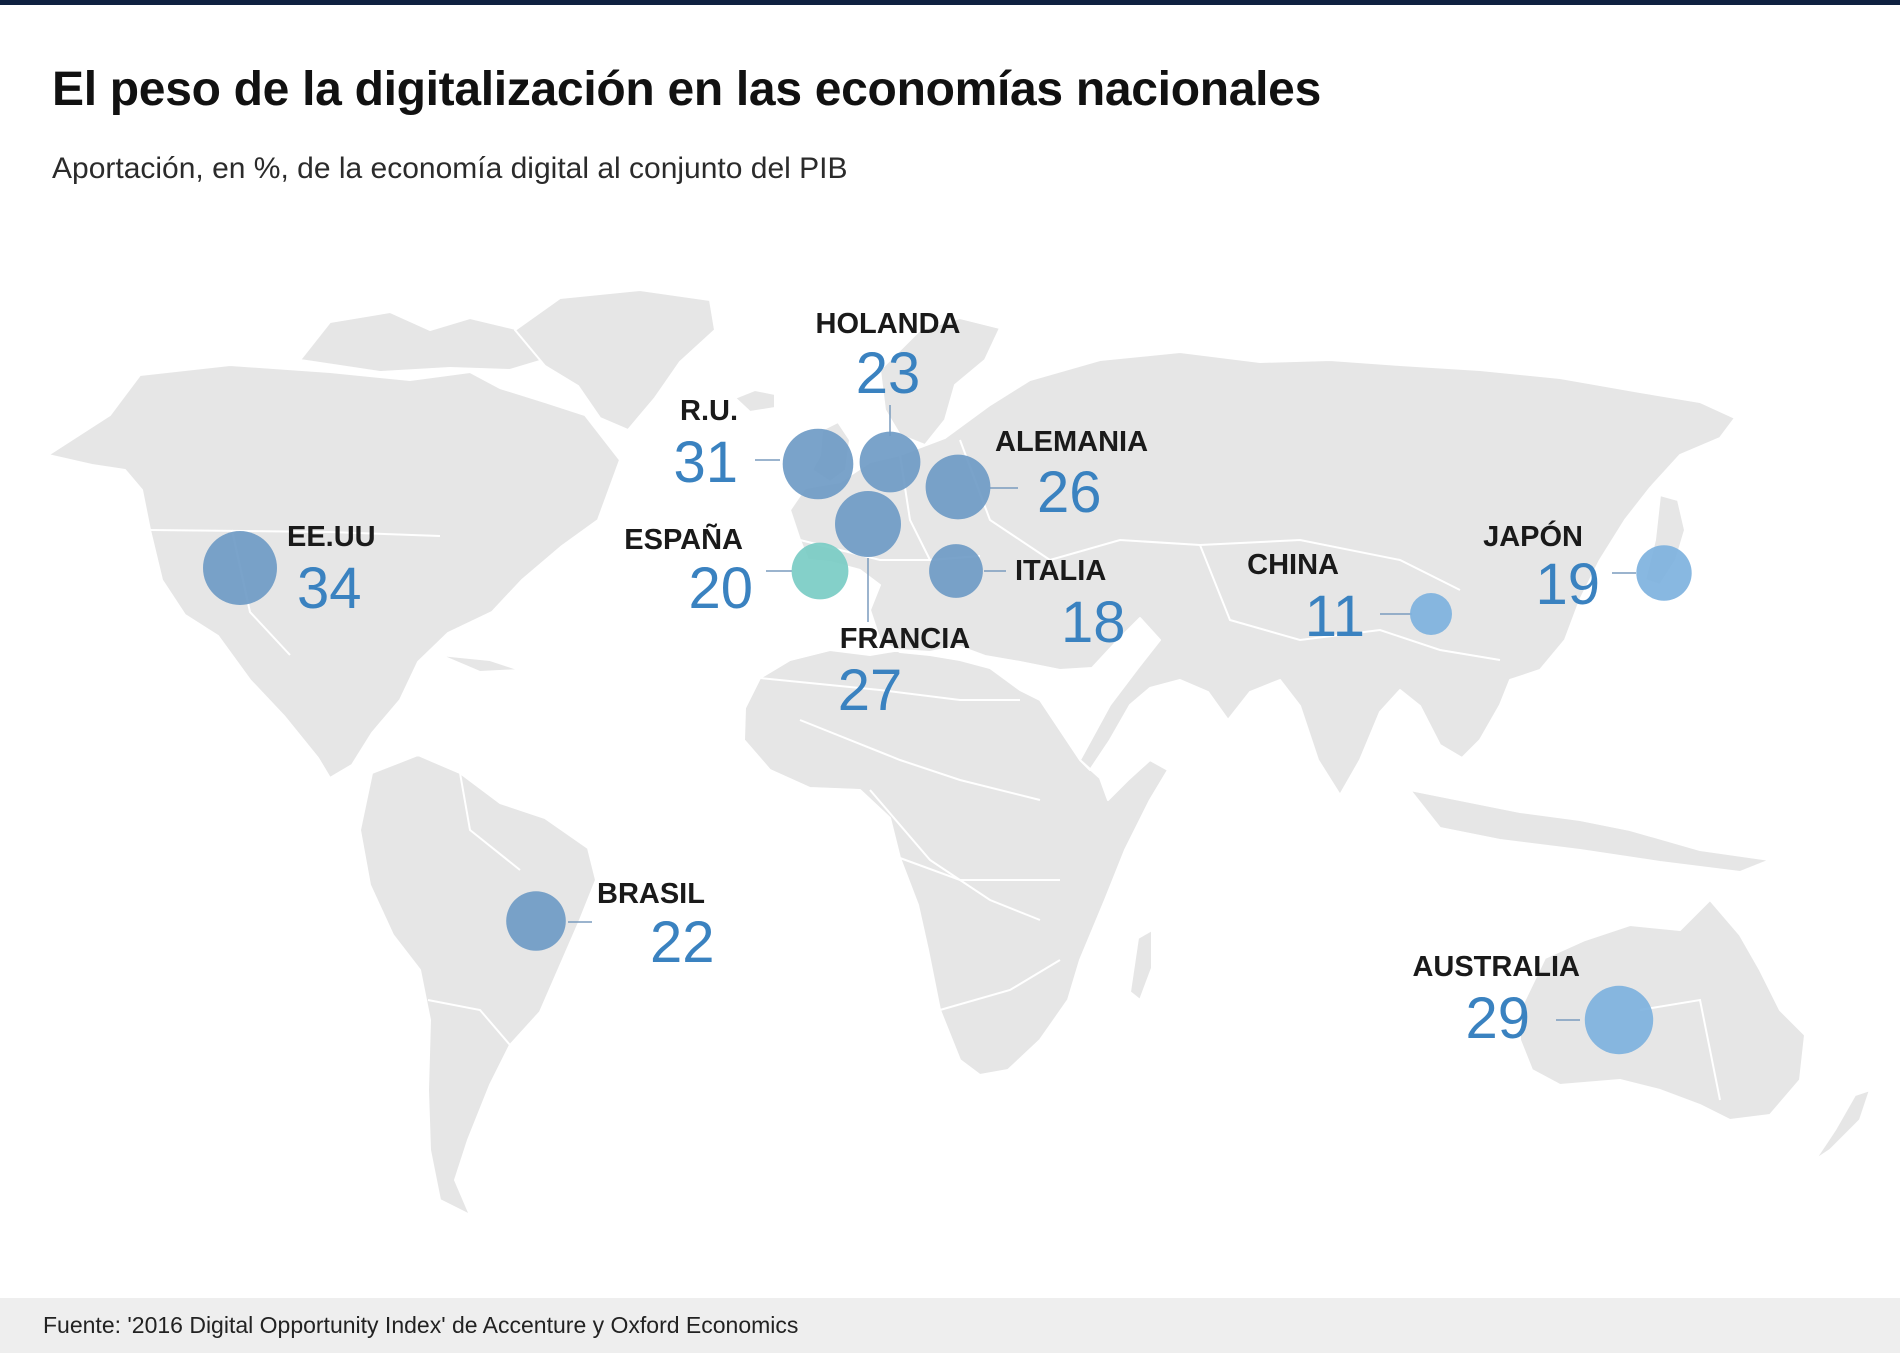 The image size is (1900, 1353). What do you see at coordinates (820, 571) in the screenshot?
I see `bubble-es` at bounding box center [820, 571].